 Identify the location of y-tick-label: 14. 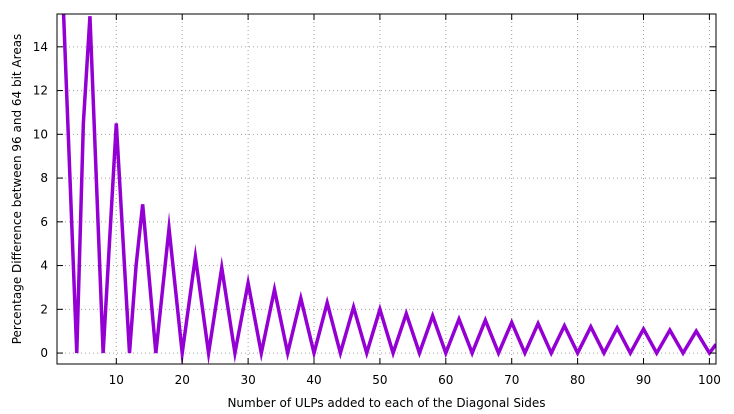
(40, 47).